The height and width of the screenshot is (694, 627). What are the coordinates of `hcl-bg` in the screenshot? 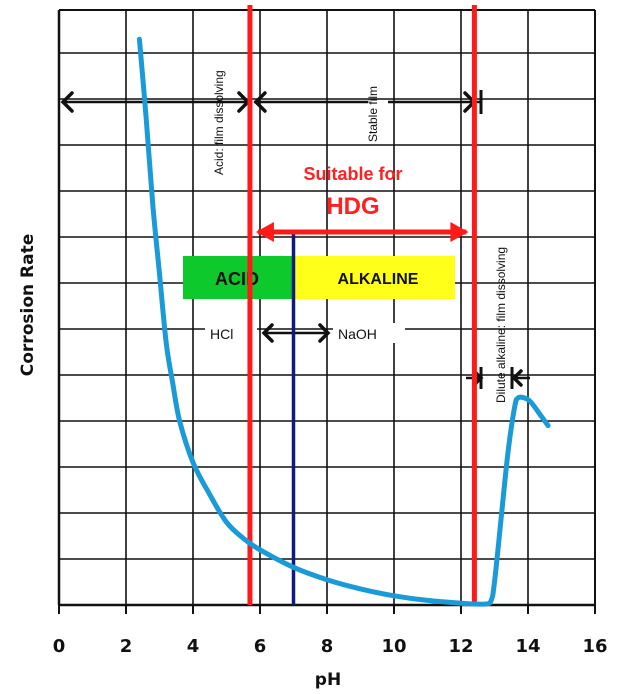 It's located at (231, 333).